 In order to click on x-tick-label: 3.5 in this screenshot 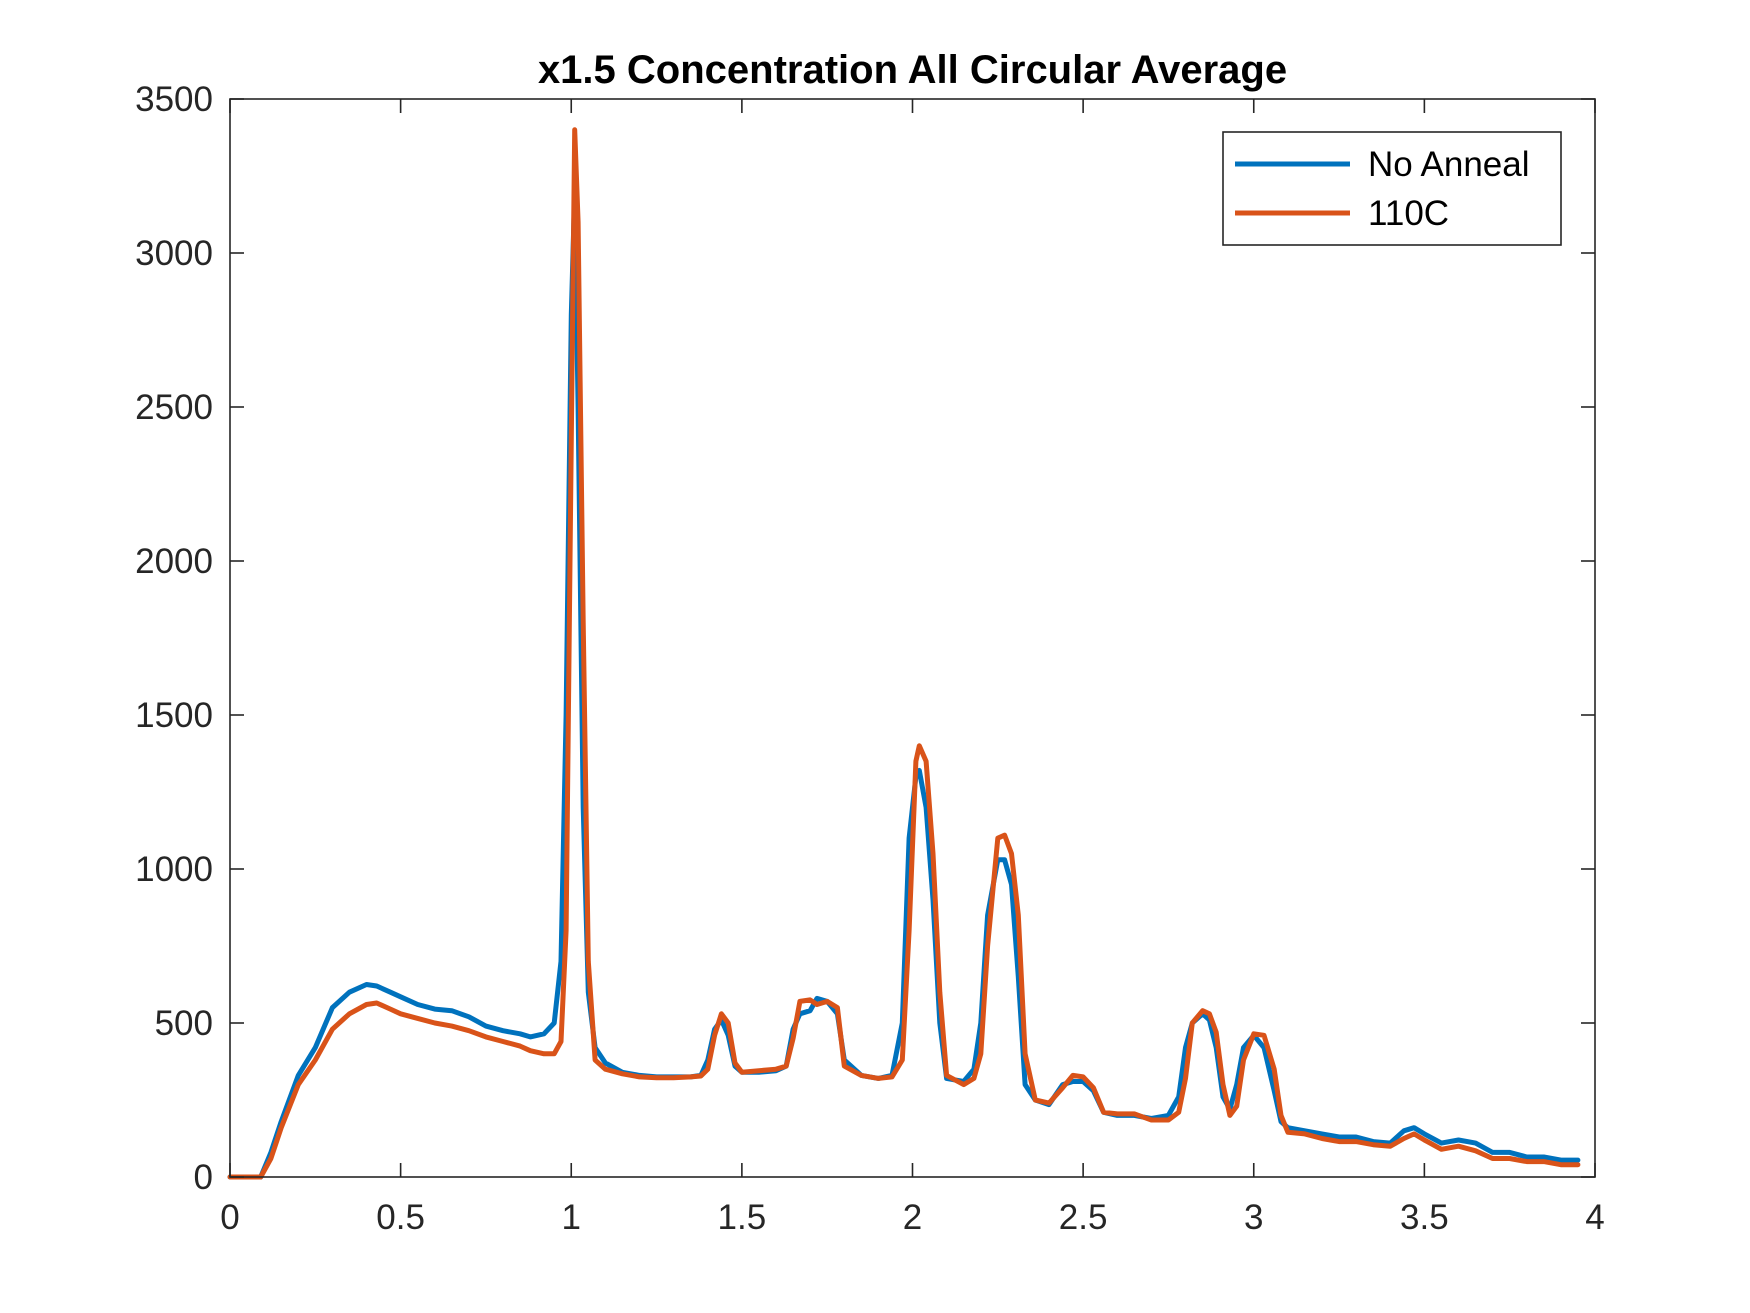, I will do `click(1424, 1217)`.